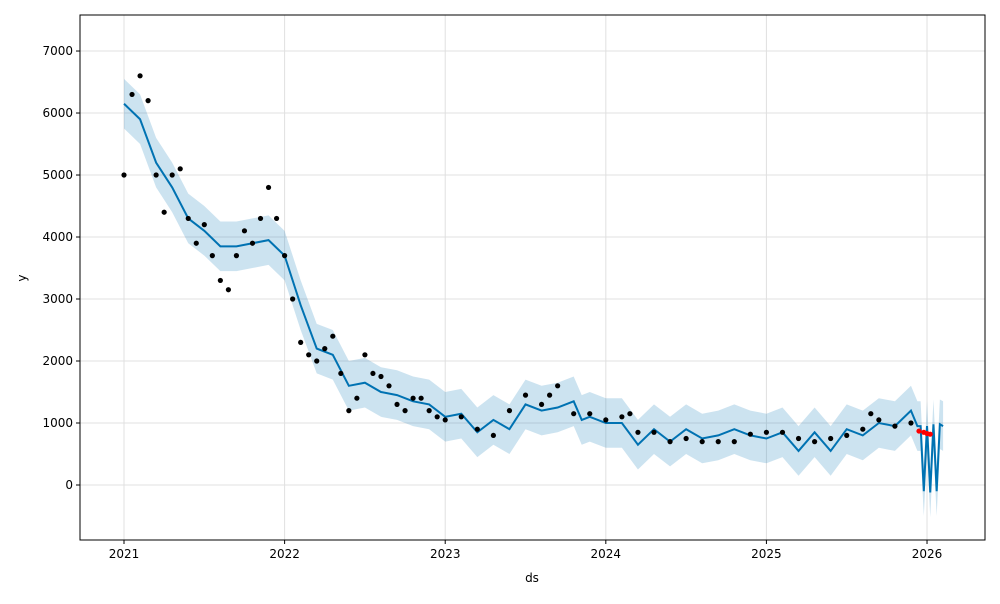 The height and width of the screenshot is (604, 1000). Describe the element at coordinates (57, 299) in the screenshot. I see `y-tick-label: 3000` at that location.